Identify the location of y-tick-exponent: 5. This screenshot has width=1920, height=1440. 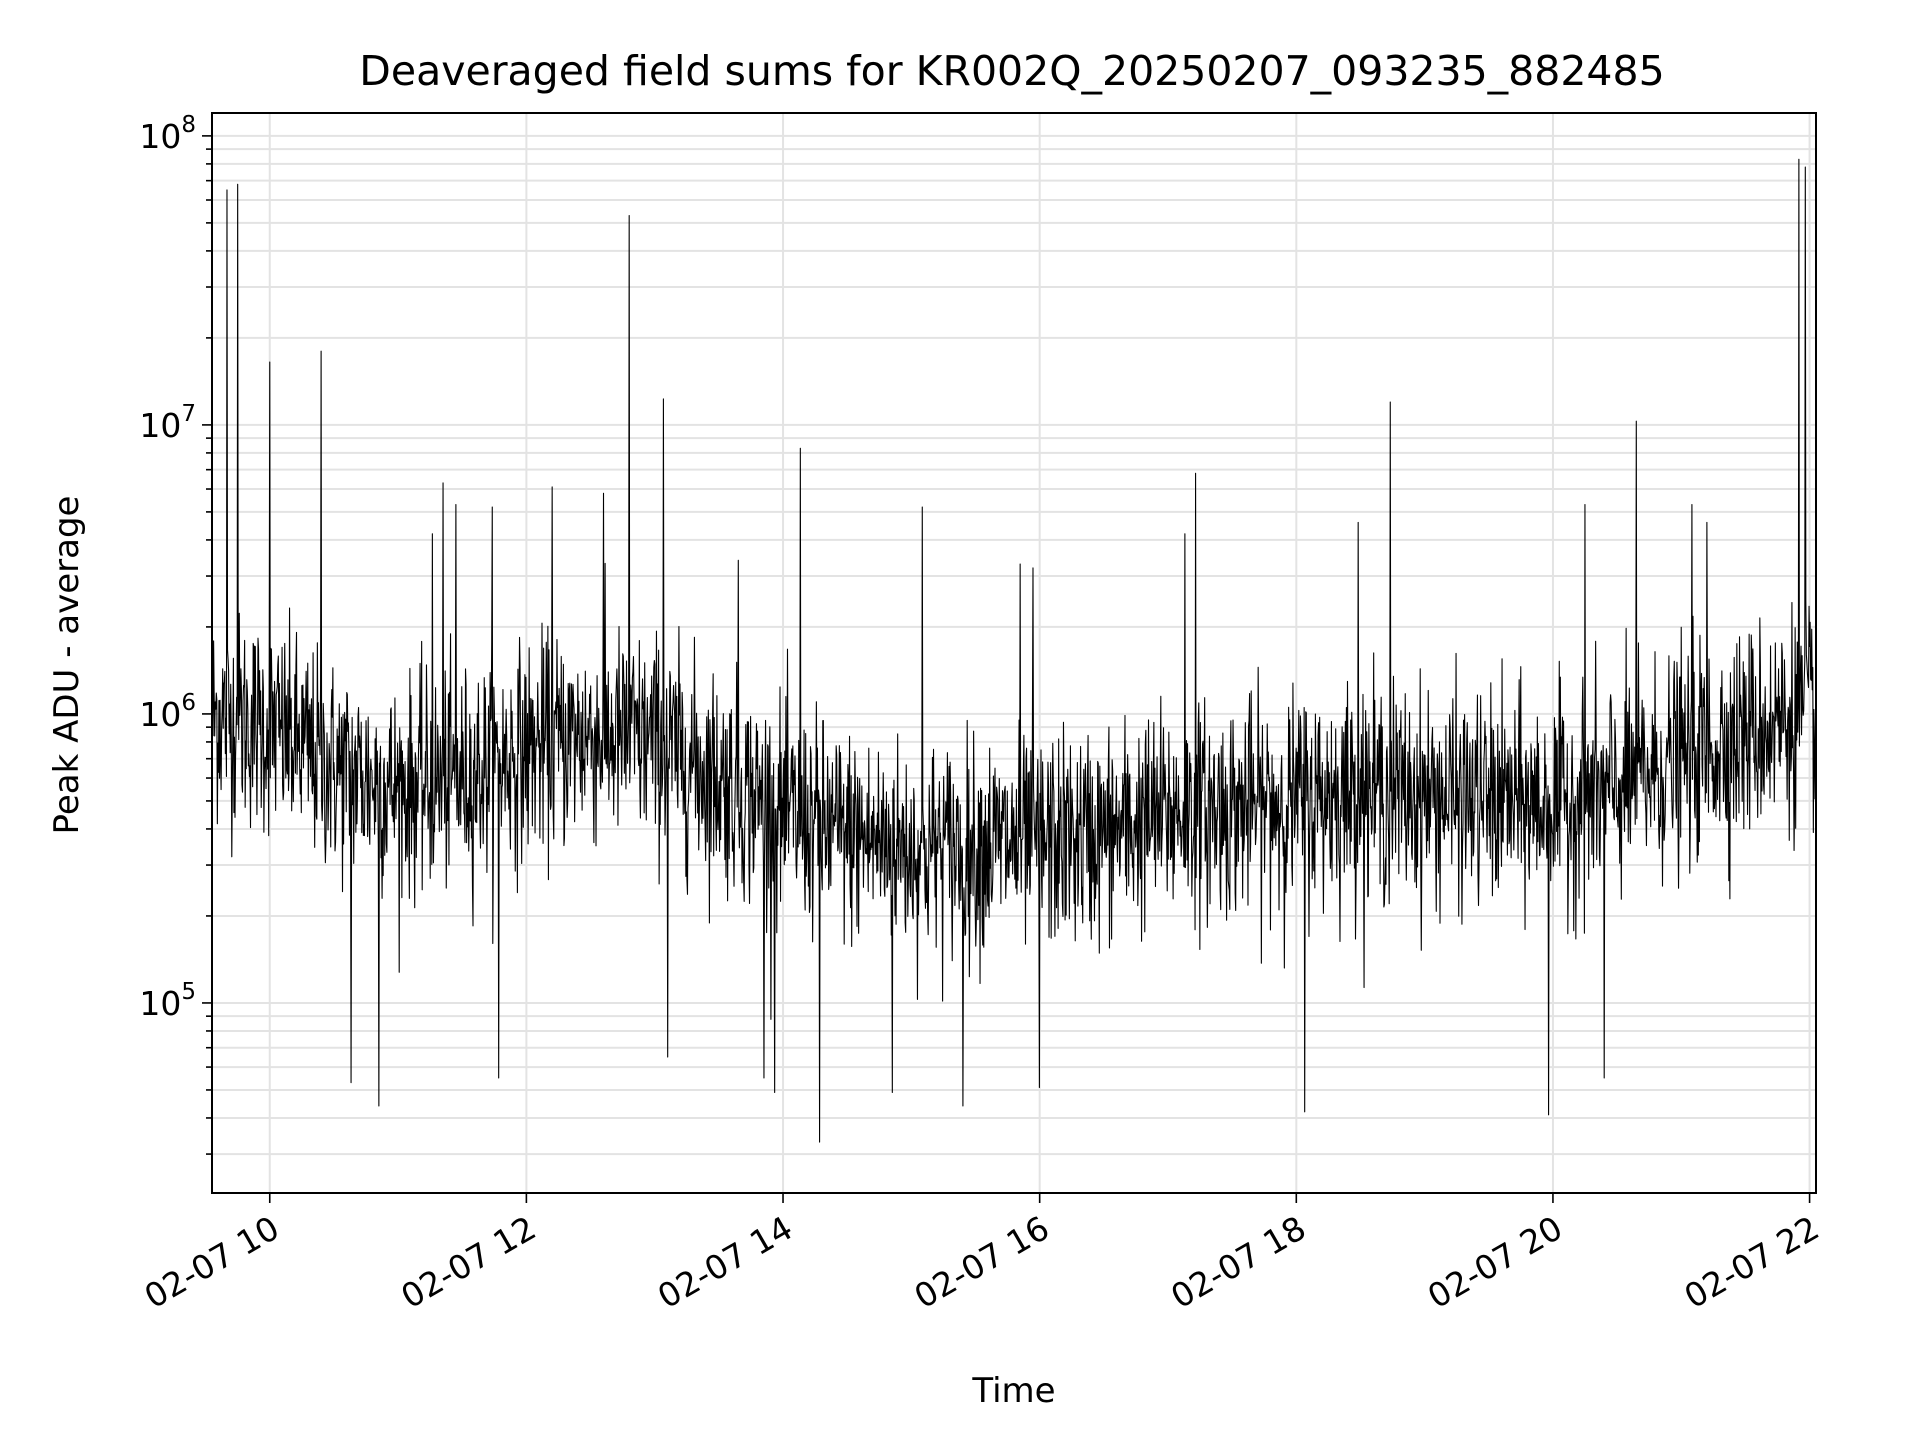
(188, 992).